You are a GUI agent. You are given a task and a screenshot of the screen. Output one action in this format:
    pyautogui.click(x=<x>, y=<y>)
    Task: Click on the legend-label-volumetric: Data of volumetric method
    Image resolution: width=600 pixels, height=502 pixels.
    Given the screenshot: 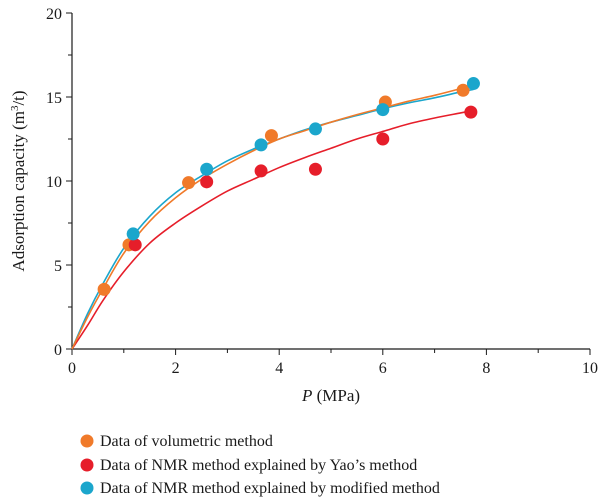 What is the action you would take?
    pyautogui.click(x=186, y=441)
    